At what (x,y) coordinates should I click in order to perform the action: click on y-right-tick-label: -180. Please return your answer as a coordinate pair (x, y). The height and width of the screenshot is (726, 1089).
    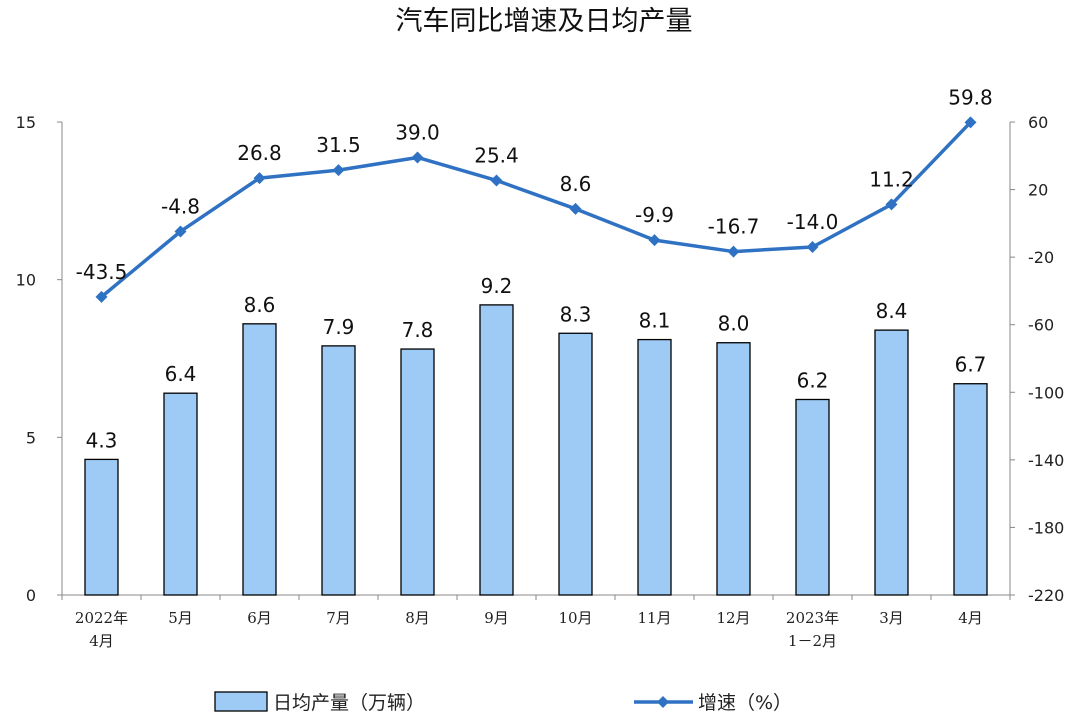
    Looking at the image, I should click on (1046, 527).